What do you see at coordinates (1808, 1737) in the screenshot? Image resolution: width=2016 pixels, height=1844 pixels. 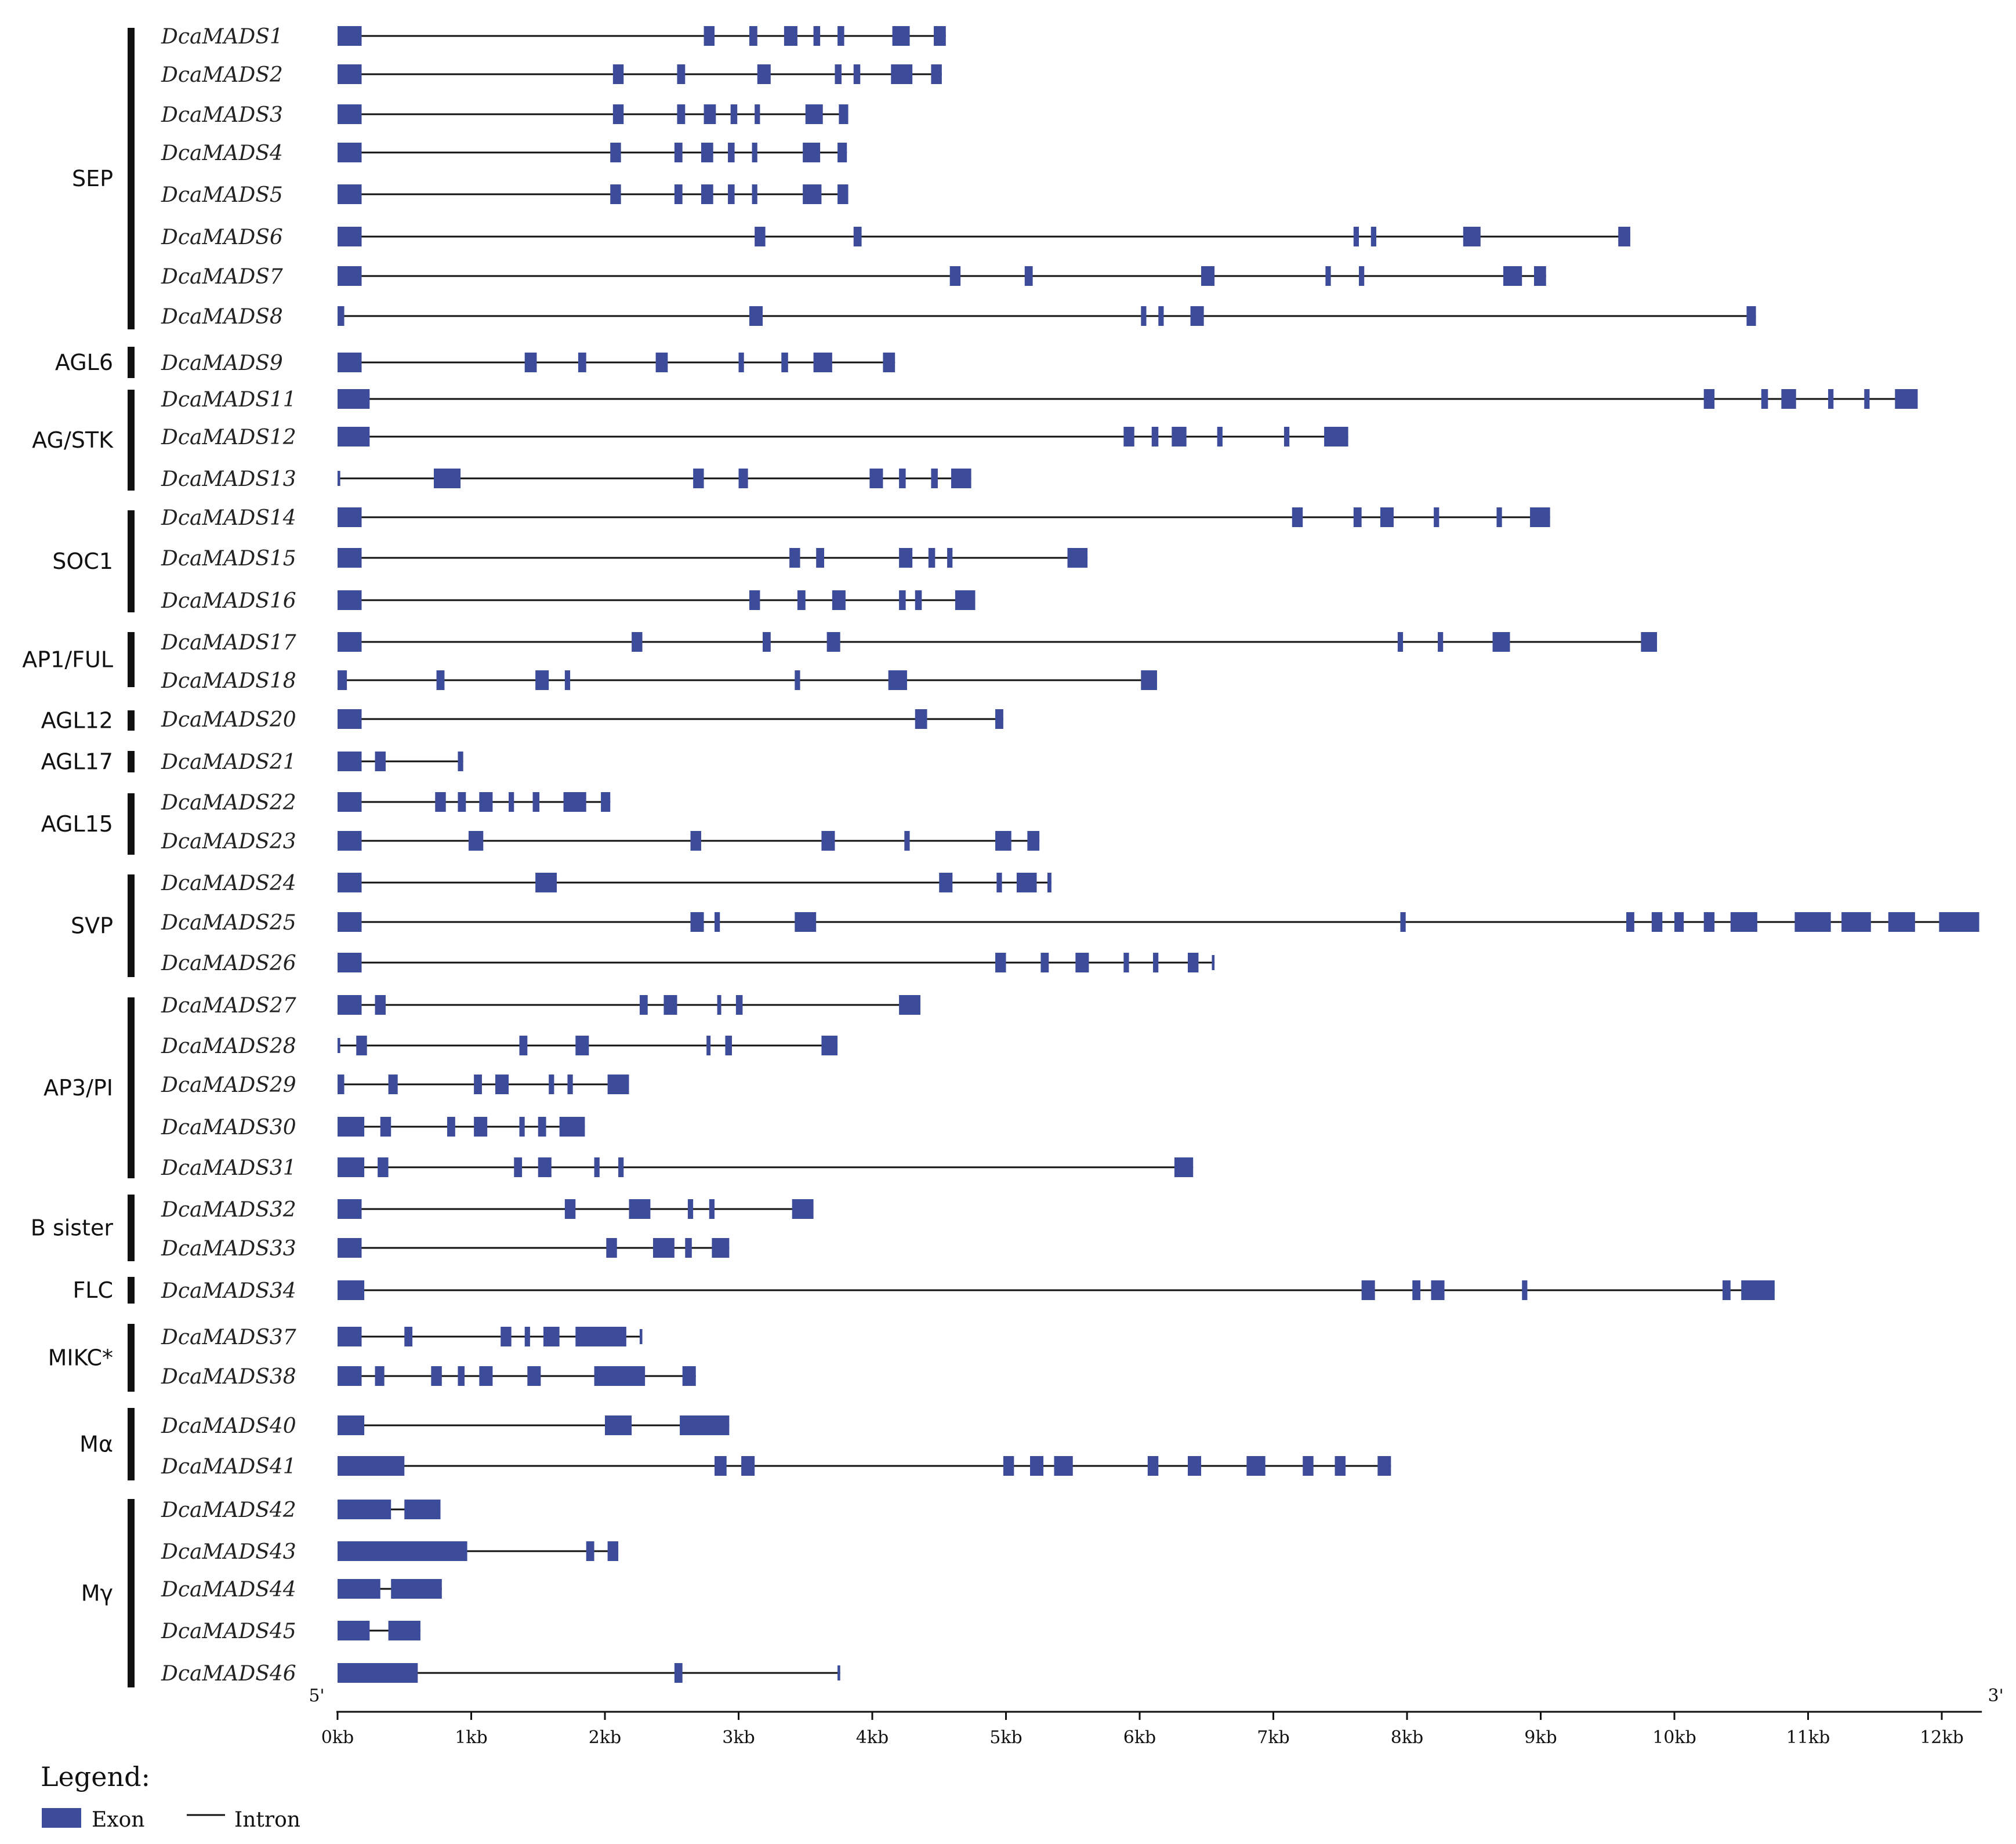 I see `axis-tick-label: 11kb` at bounding box center [1808, 1737].